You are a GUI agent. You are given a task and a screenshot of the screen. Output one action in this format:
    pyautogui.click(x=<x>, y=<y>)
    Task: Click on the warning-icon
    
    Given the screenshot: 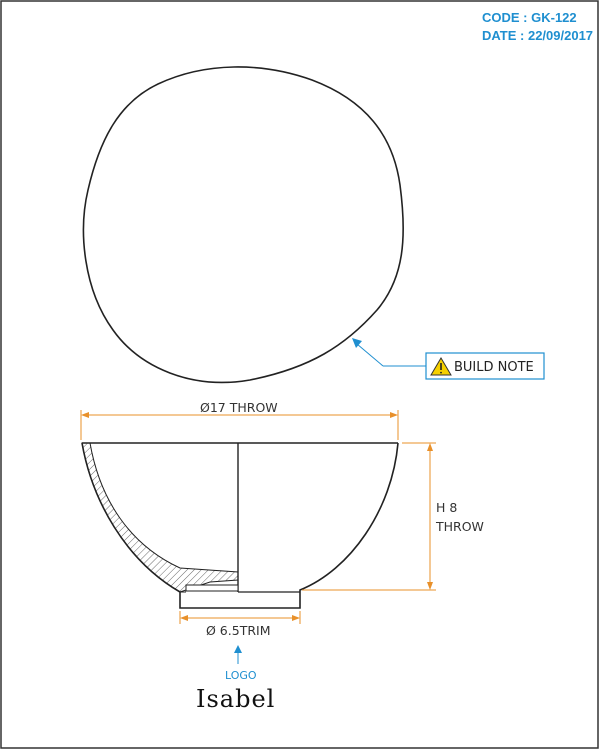 What is the action you would take?
    pyautogui.click(x=441, y=366)
    